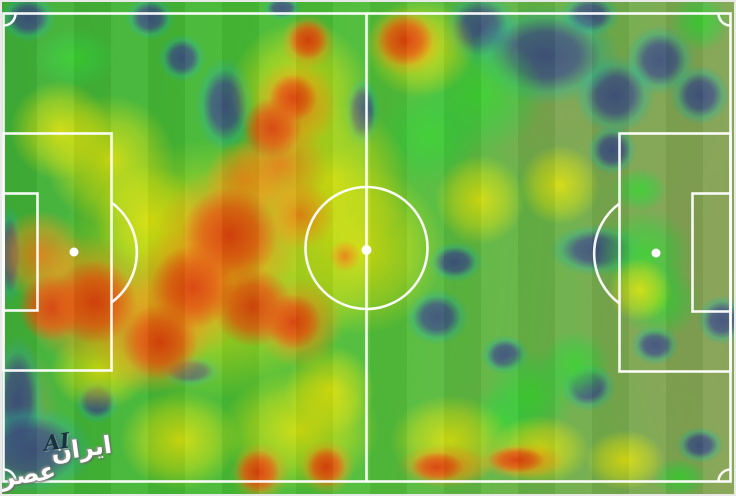 This screenshot has width=736, height=496. Describe the element at coordinates (711, 252) in the screenshot. I see `goal-area-right` at that location.